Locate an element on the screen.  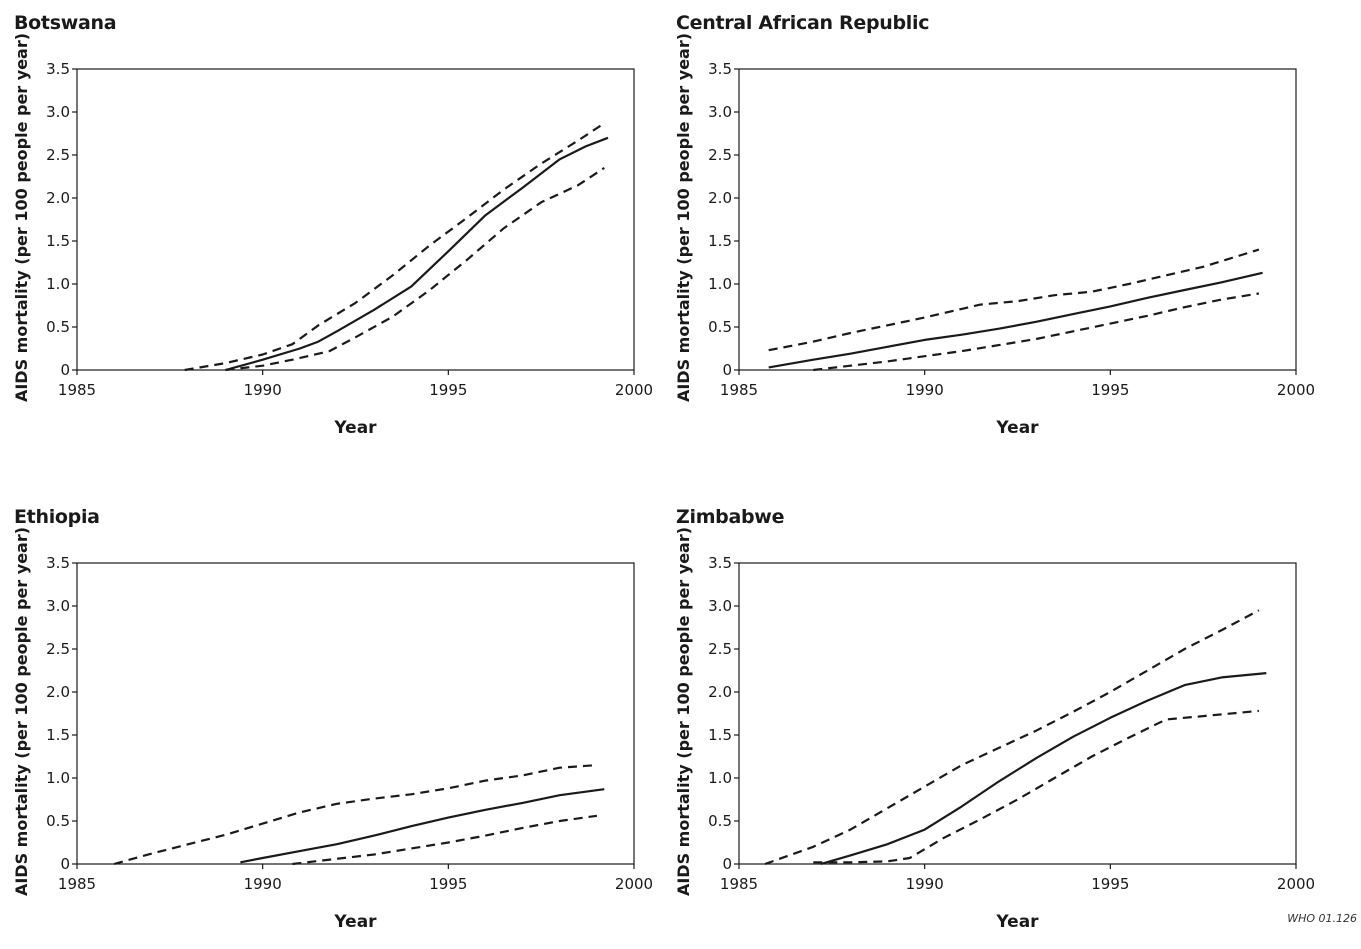
chart-title: Ethiopia is located at coordinates (57, 517).